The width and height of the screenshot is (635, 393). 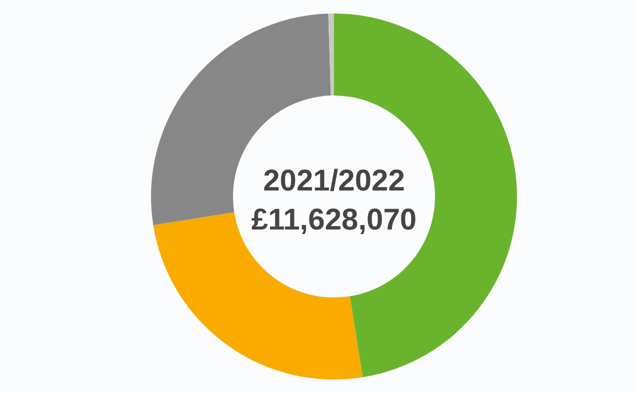 What do you see at coordinates (334, 220) in the screenshot?
I see `text: £11,628,070` at bounding box center [334, 220].